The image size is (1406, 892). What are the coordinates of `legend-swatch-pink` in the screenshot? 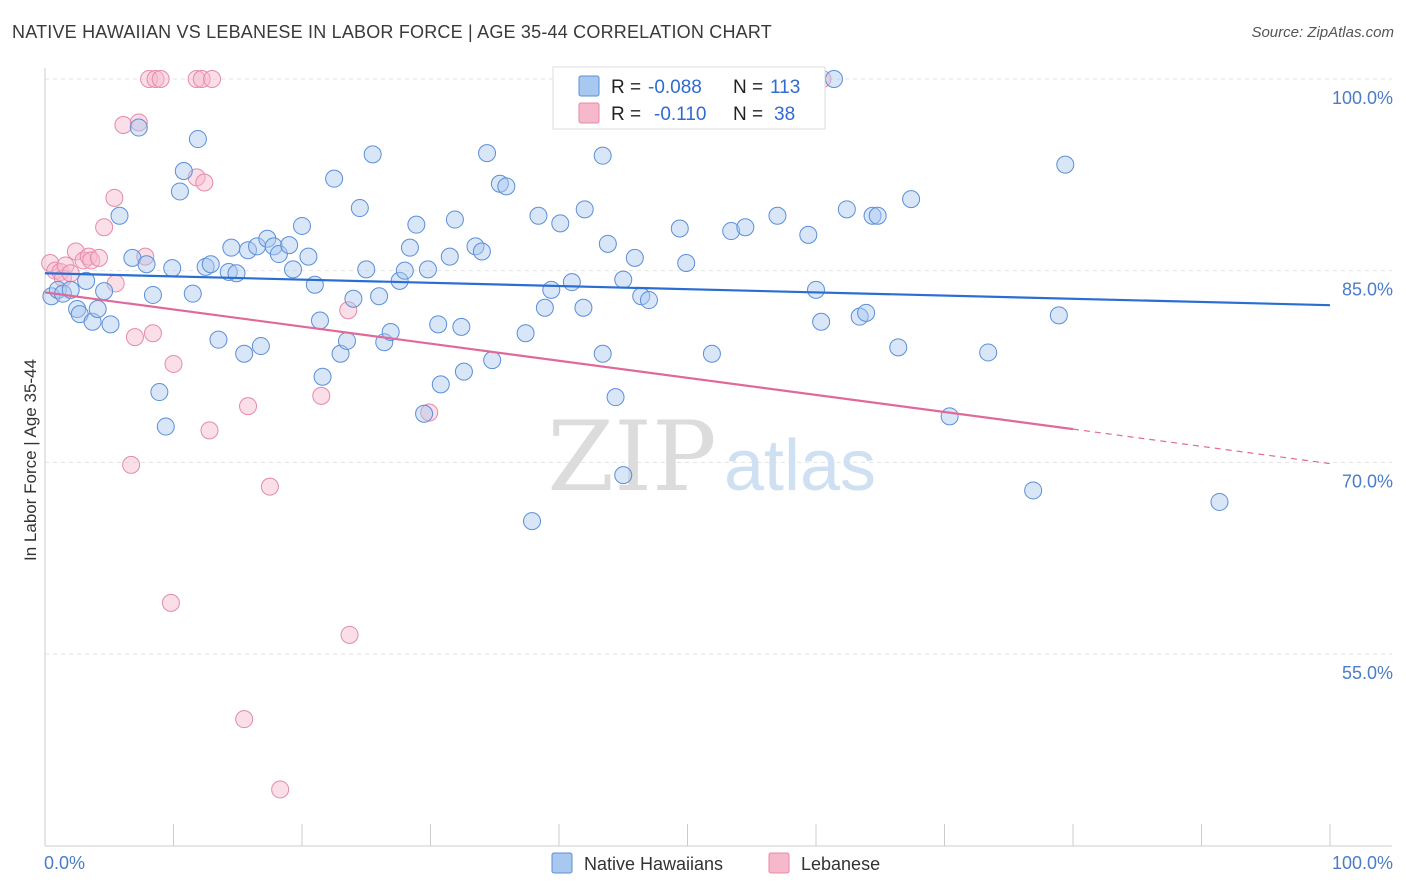 It's located at (589, 113).